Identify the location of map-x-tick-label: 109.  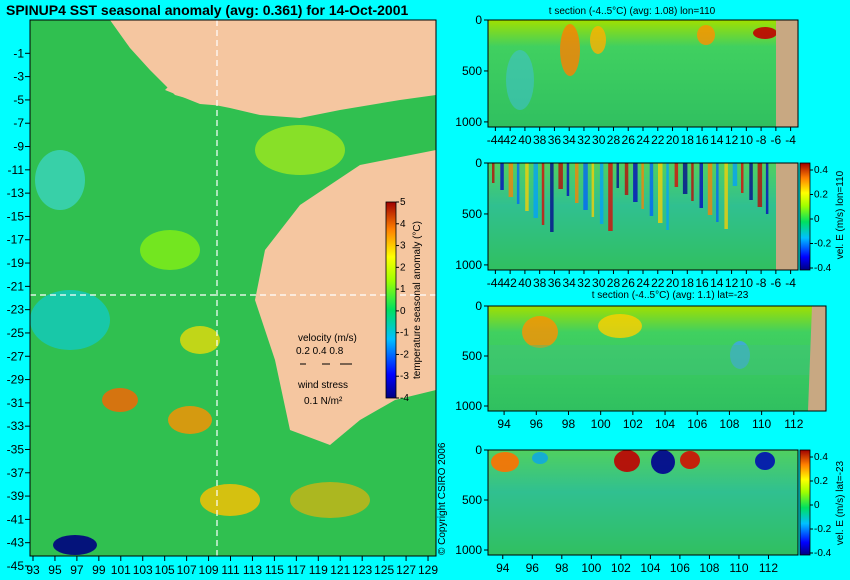
(209, 570).